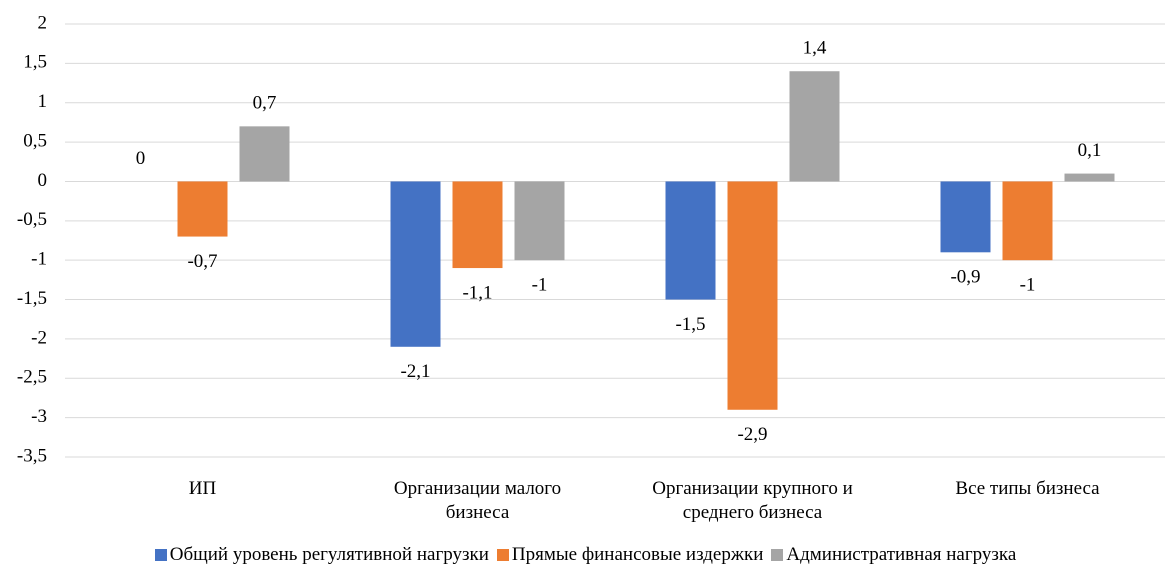  What do you see at coordinates (43, 101) in the screenshot?
I see `y-tick-label: 1` at bounding box center [43, 101].